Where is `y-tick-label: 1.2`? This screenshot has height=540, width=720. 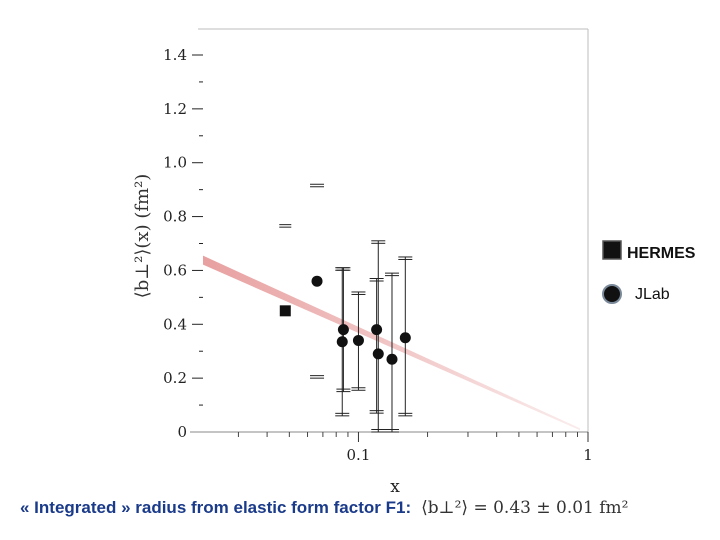 y-tick-label: 1.2 is located at coordinates (175, 109).